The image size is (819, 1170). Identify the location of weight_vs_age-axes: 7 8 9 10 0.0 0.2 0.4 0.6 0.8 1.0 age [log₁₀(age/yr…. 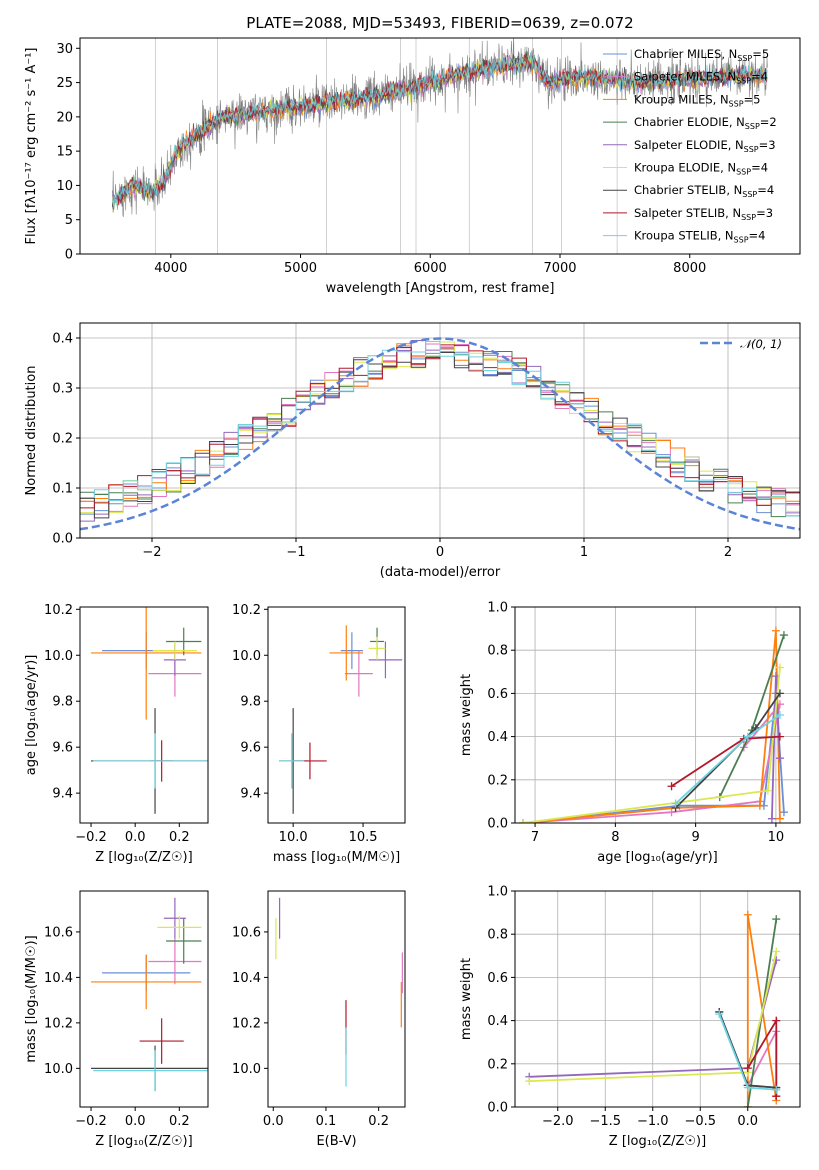
(630, 733).